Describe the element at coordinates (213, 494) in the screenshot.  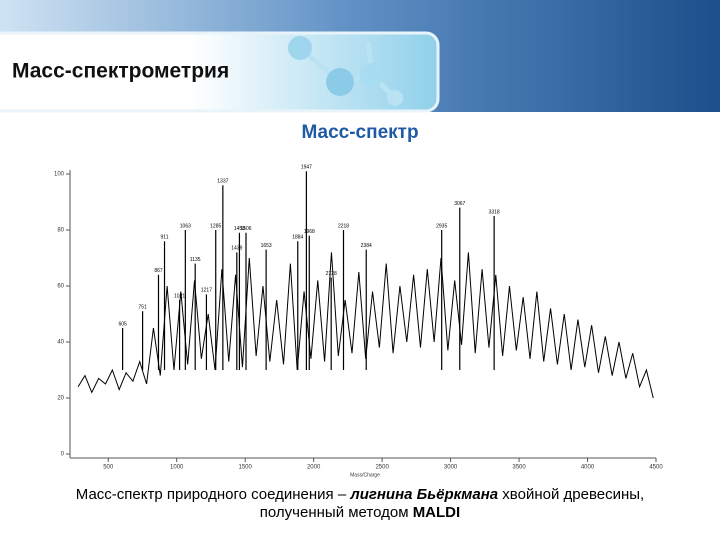
I see `caption-text: Масс-спектр природного соединения –` at that location.